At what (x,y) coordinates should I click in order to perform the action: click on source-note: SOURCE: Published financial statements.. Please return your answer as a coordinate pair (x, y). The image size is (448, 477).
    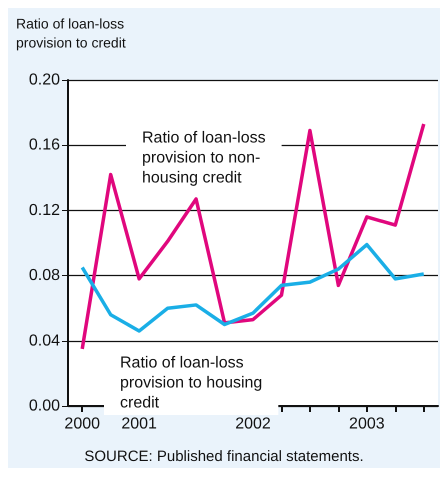
    Looking at the image, I should click on (224, 456).